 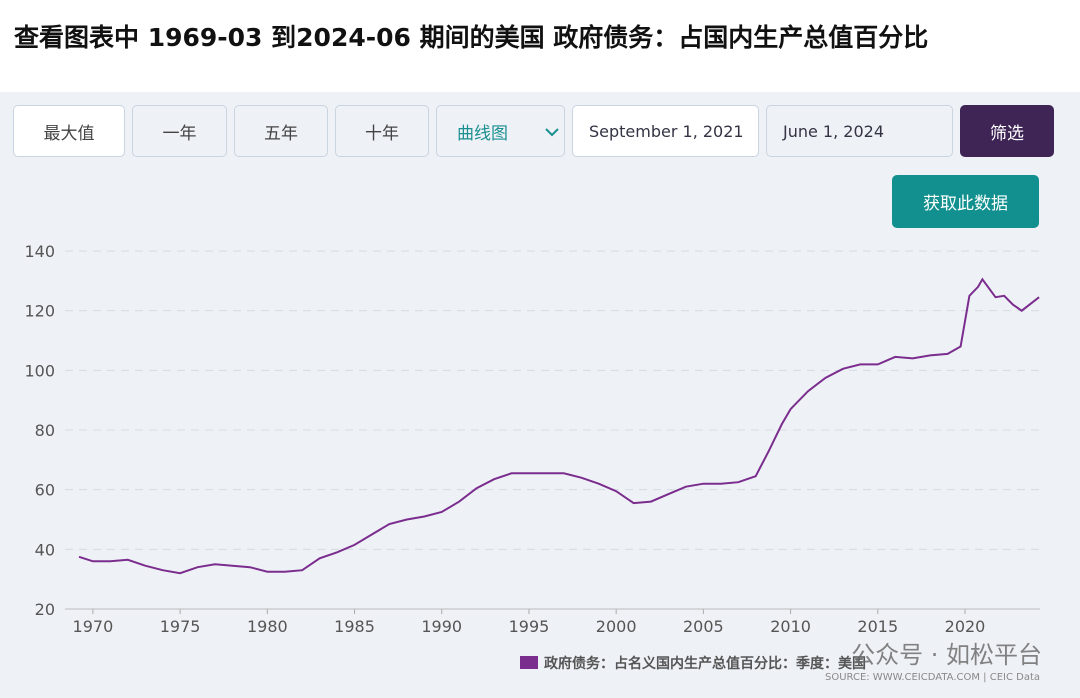 What do you see at coordinates (39, 370) in the screenshot?
I see `y-tick-label: 100` at bounding box center [39, 370].